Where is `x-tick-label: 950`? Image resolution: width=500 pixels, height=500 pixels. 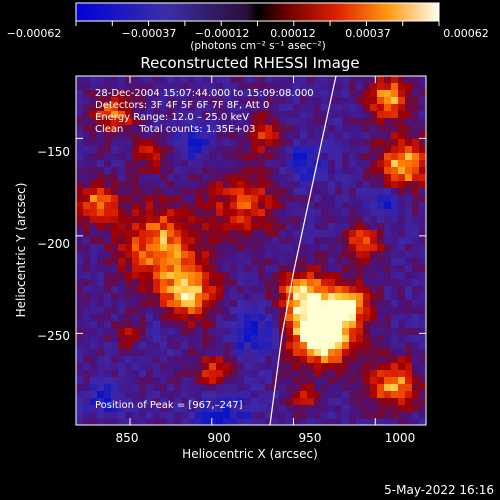 x-tick-label: 950 is located at coordinates (310, 438).